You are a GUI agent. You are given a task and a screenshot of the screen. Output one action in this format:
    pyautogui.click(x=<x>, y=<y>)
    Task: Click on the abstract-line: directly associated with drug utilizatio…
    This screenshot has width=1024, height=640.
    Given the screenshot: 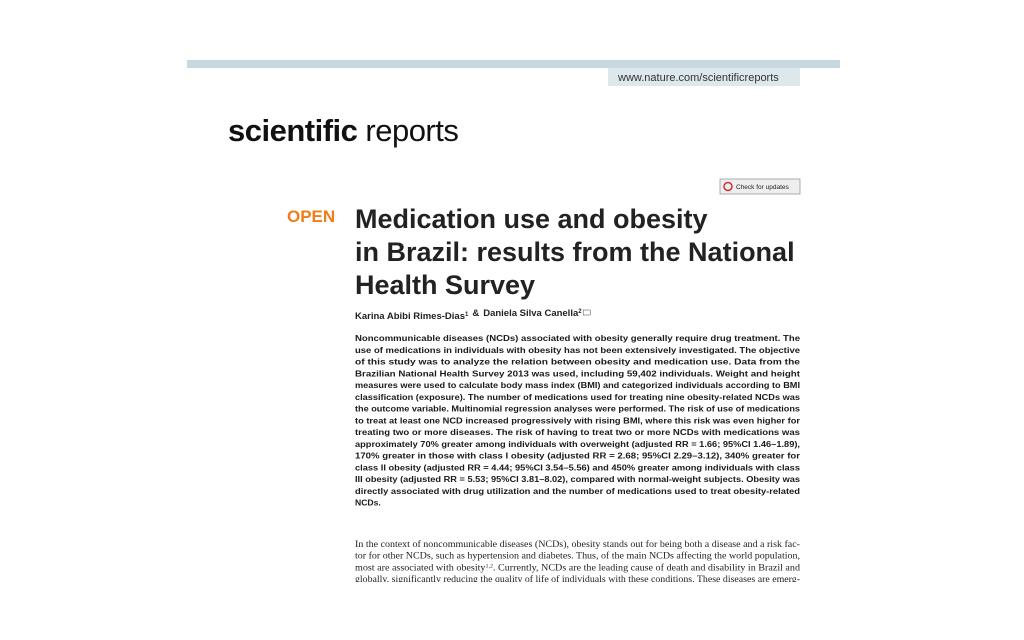 What is the action you would take?
    pyautogui.click(x=577, y=491)
    